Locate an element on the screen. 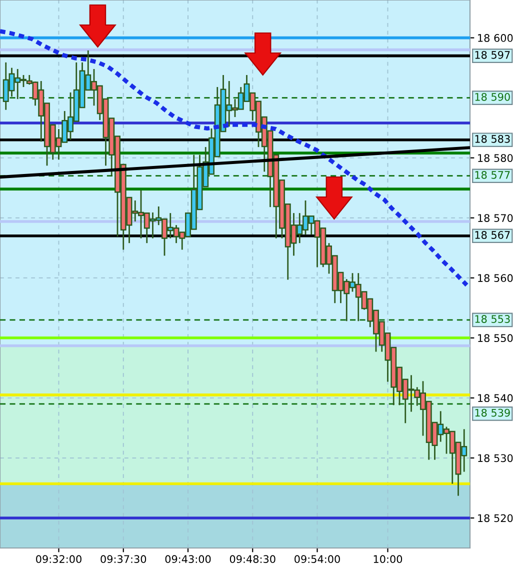  y-tick-label: 18 570 is located at coordinates (495, 218).